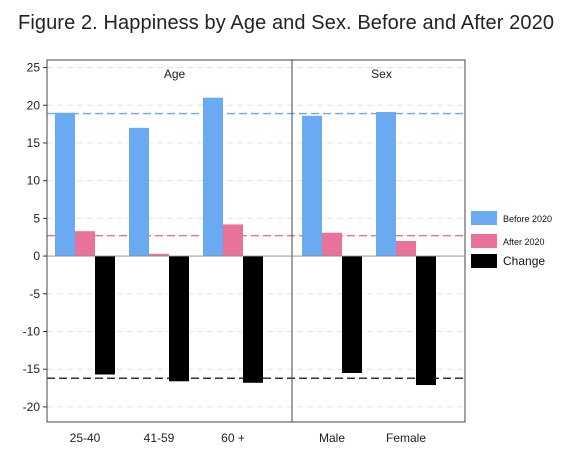  Describe the element at coordinates (527, 219) in the screenshot. I see `legend-label: Before 2020` at that location.